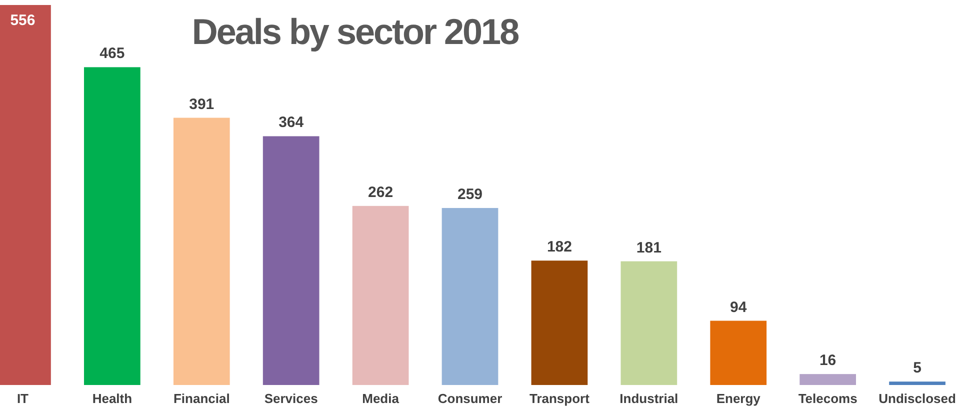  I want to click on x-tick-label: IT, so click(22, 398).